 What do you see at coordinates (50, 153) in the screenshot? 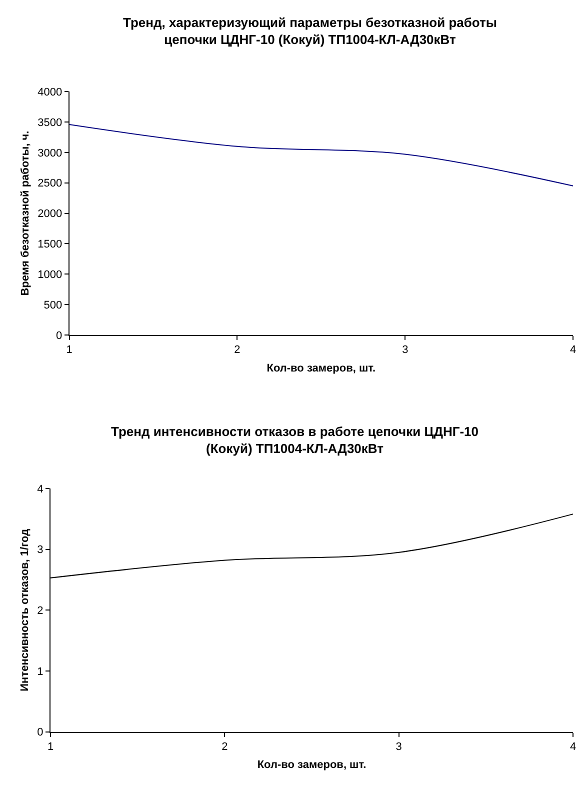
I see `y-tick-label: 3000` at bounding box center [50, 153].